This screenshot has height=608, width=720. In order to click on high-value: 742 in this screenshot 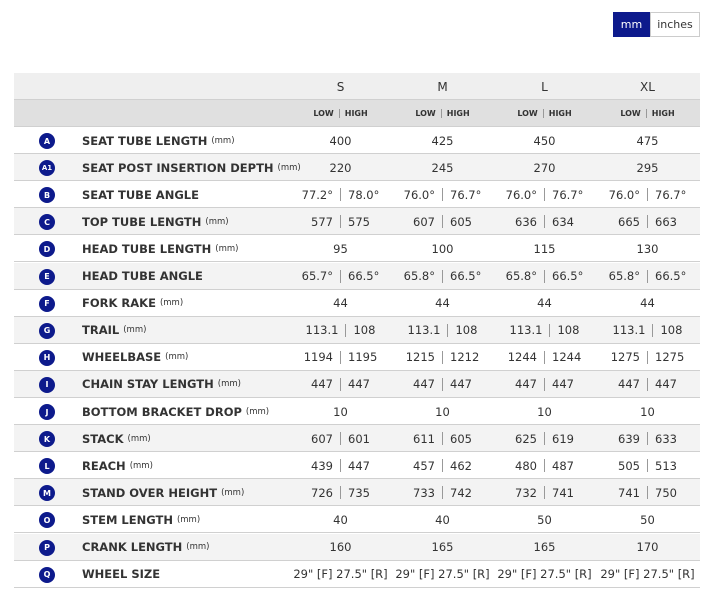, I will do `click(461, 492)`.